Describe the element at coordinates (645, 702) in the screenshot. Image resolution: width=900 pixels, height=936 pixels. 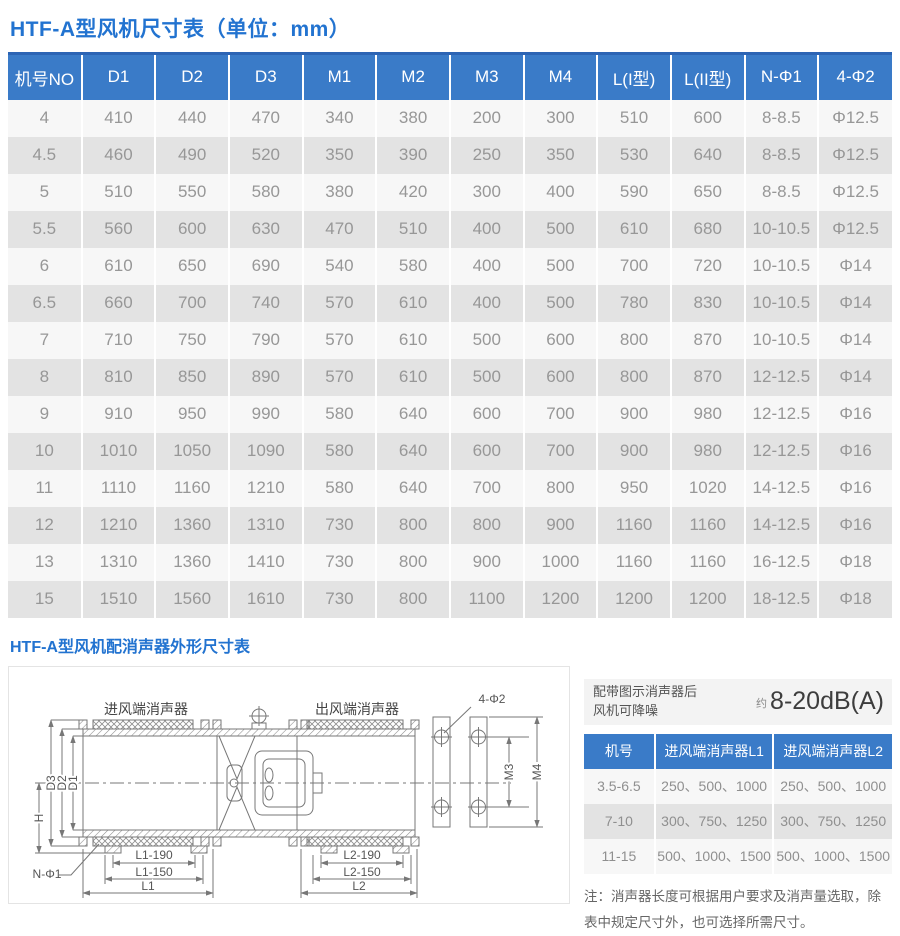
I see `noise-reduction-text: 配带图示消声器后 风机可降噪` at that location.